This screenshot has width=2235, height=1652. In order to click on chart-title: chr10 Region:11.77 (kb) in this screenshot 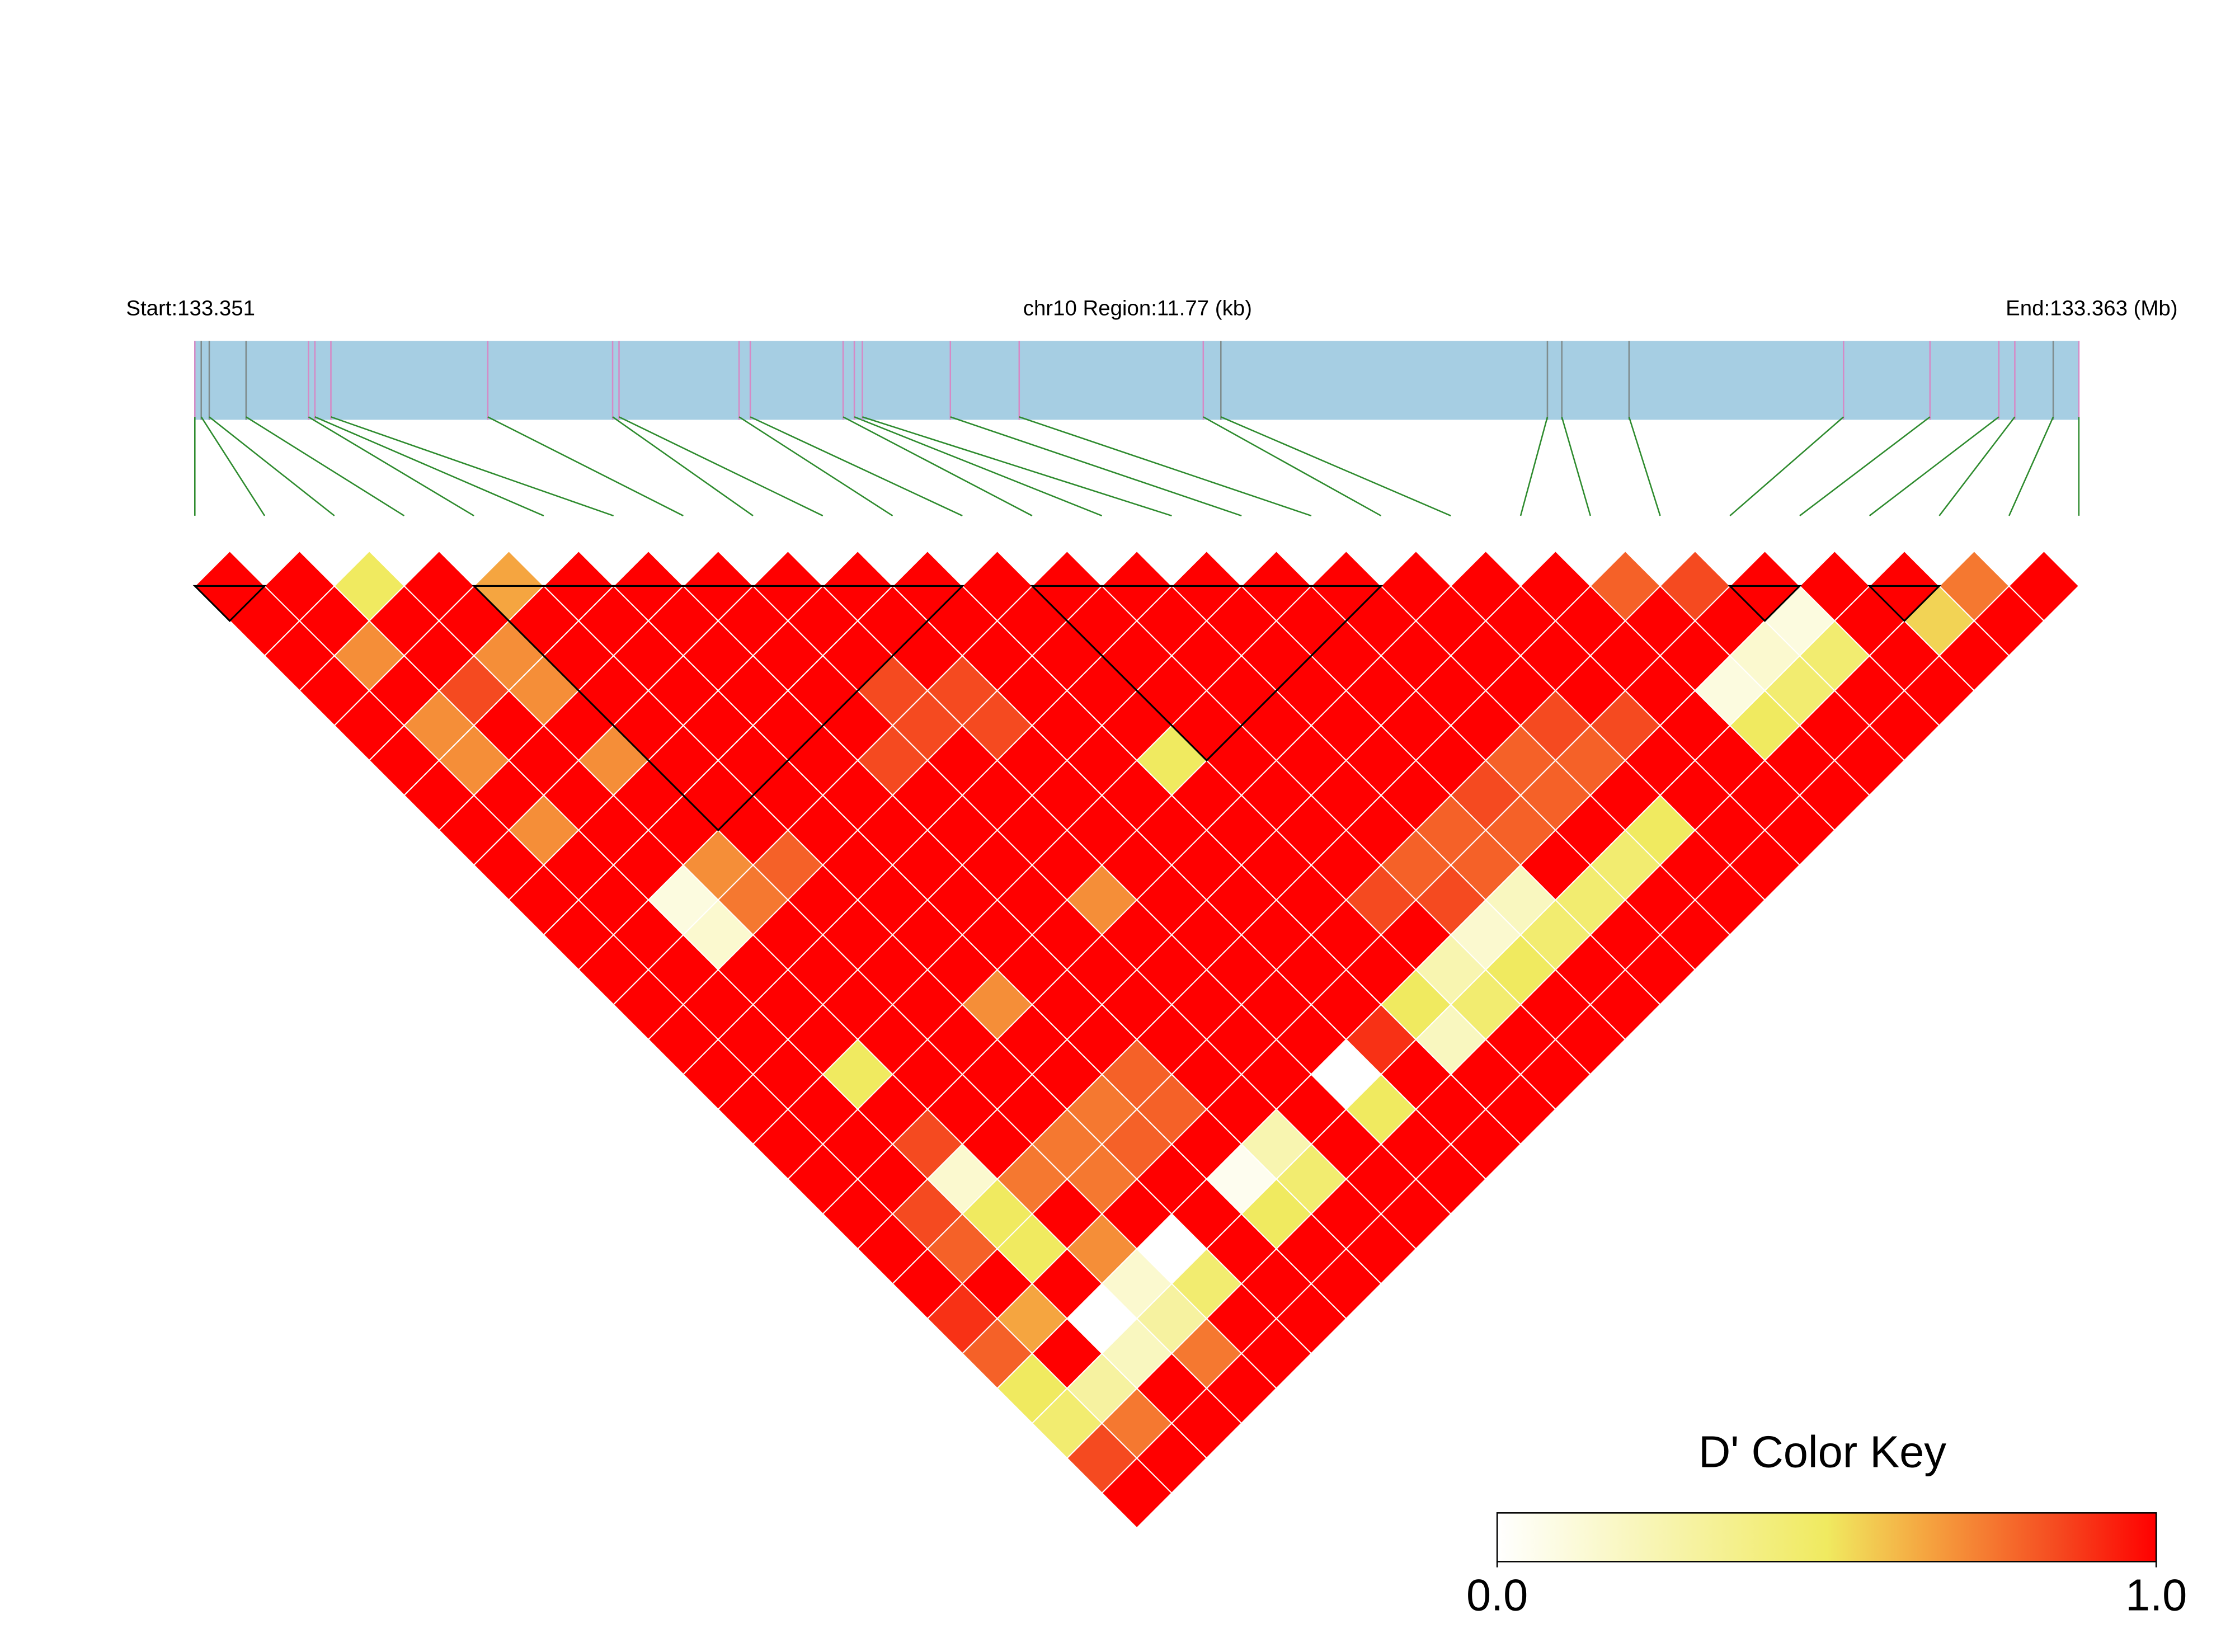, I will do `click(1137, 308)`.